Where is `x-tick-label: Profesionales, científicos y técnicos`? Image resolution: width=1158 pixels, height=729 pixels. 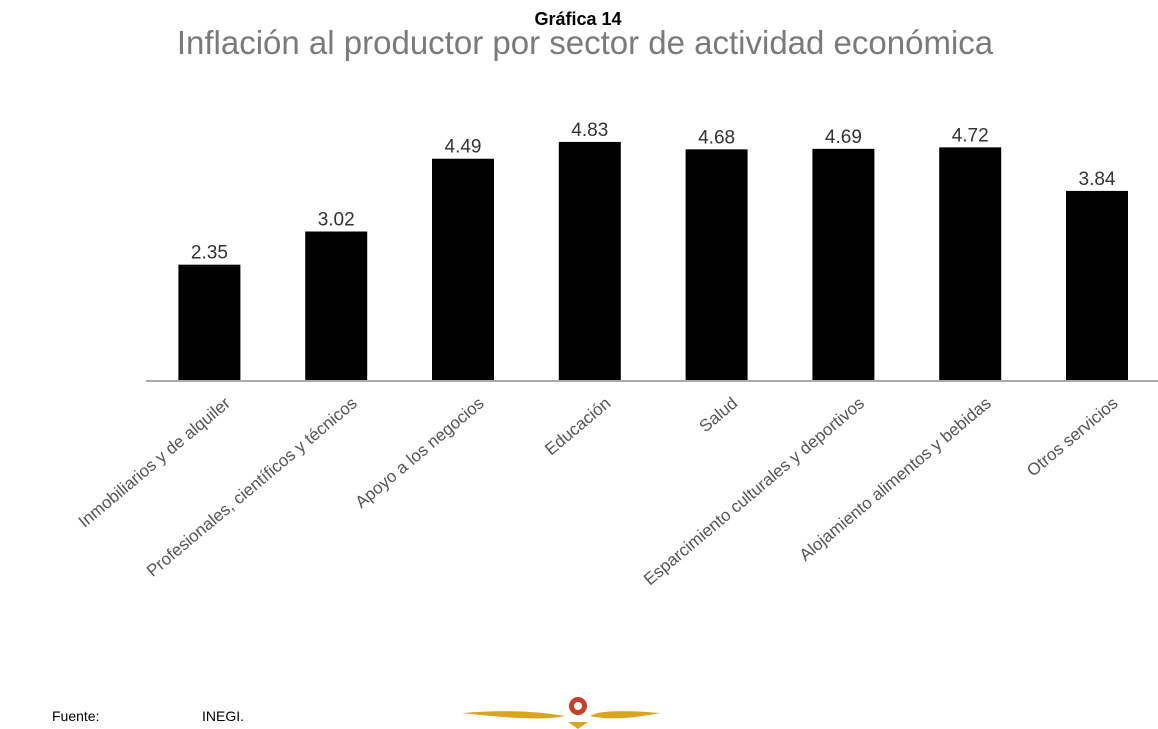
x-tick-label: Profesionales, científicos y técnicos is located at coordinates (252, 487).